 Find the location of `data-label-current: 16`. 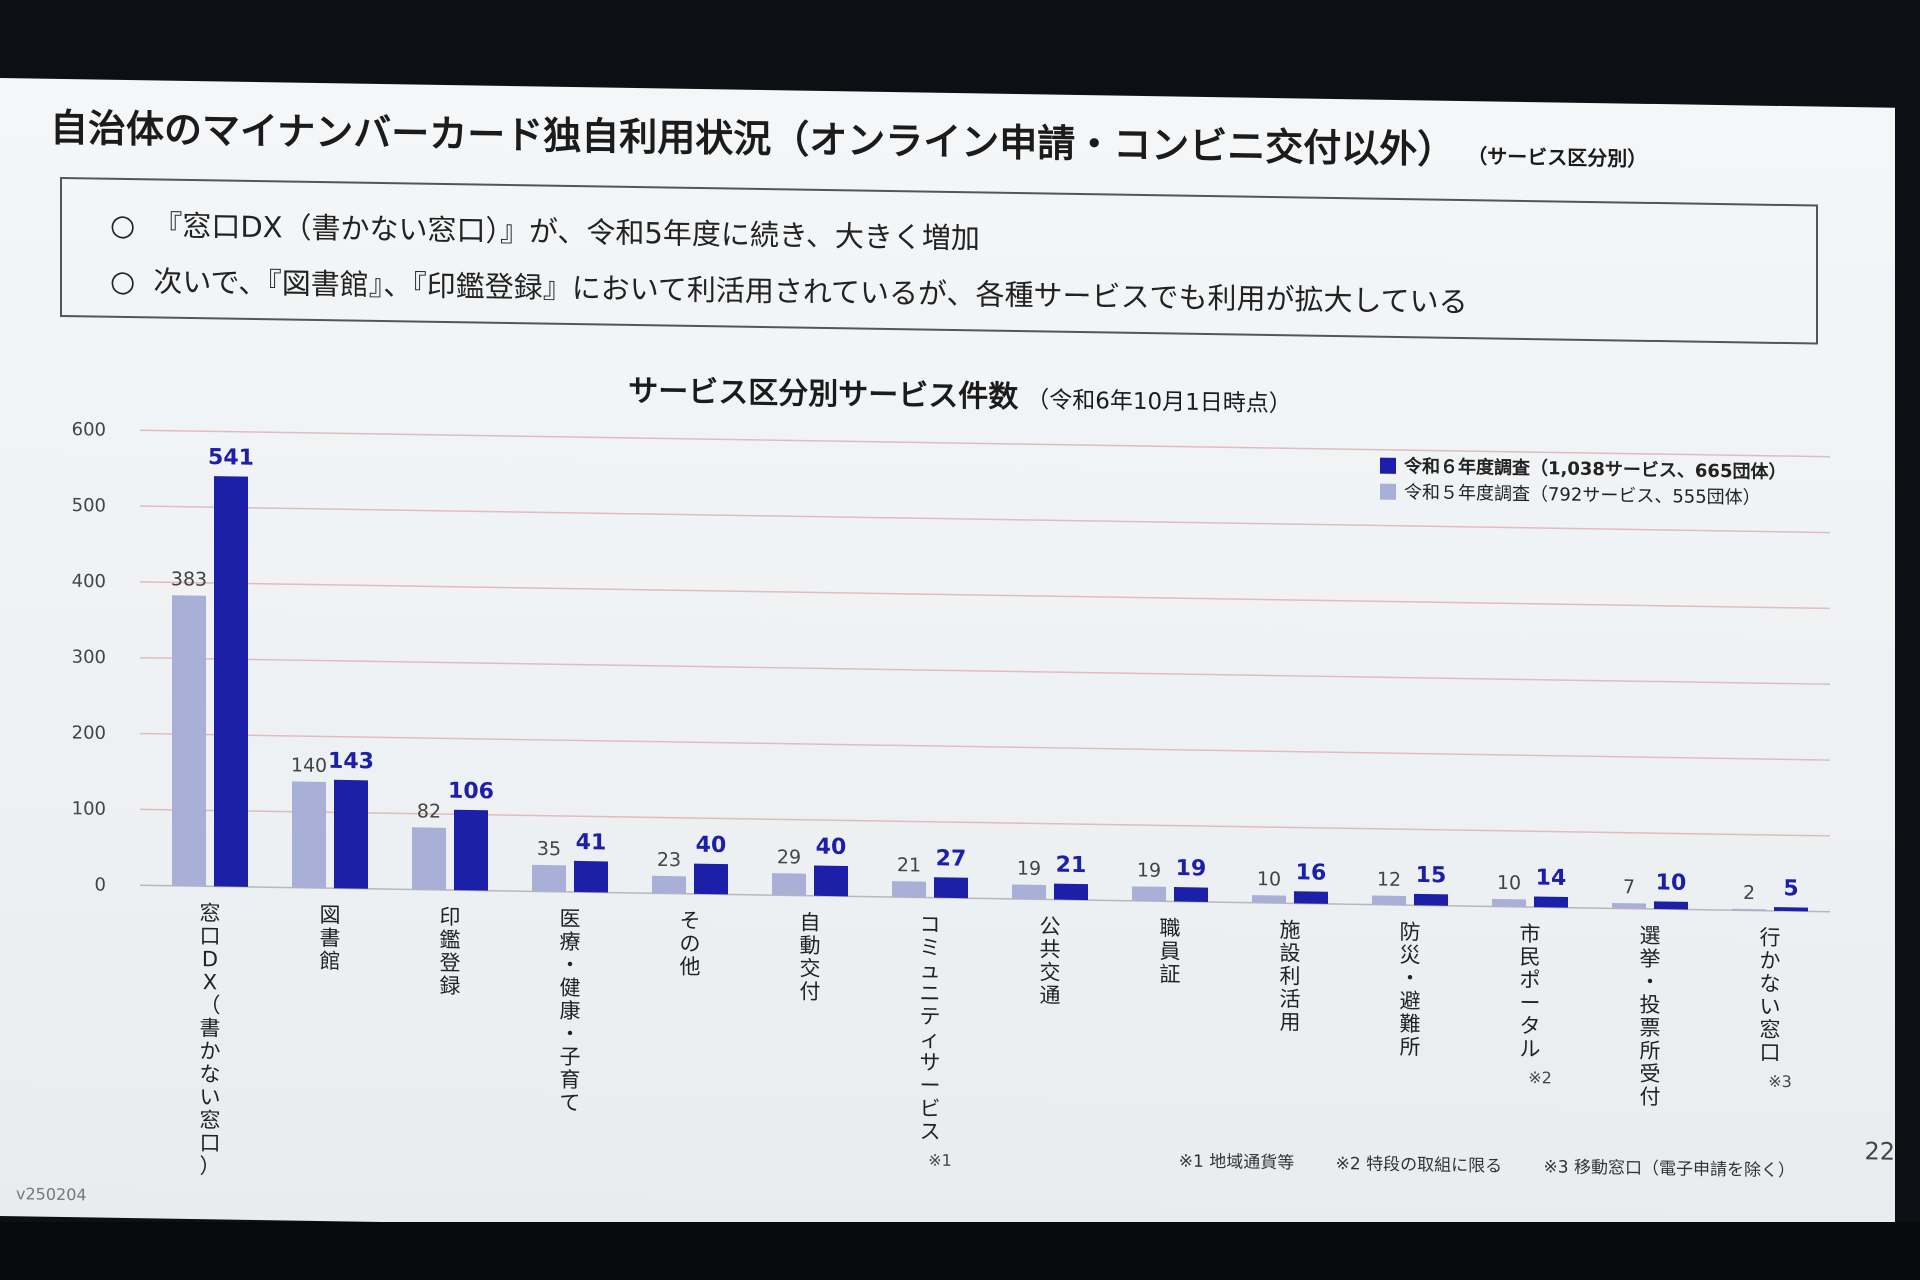

data-label-current: 16 is located at coordinates (1311, 872).